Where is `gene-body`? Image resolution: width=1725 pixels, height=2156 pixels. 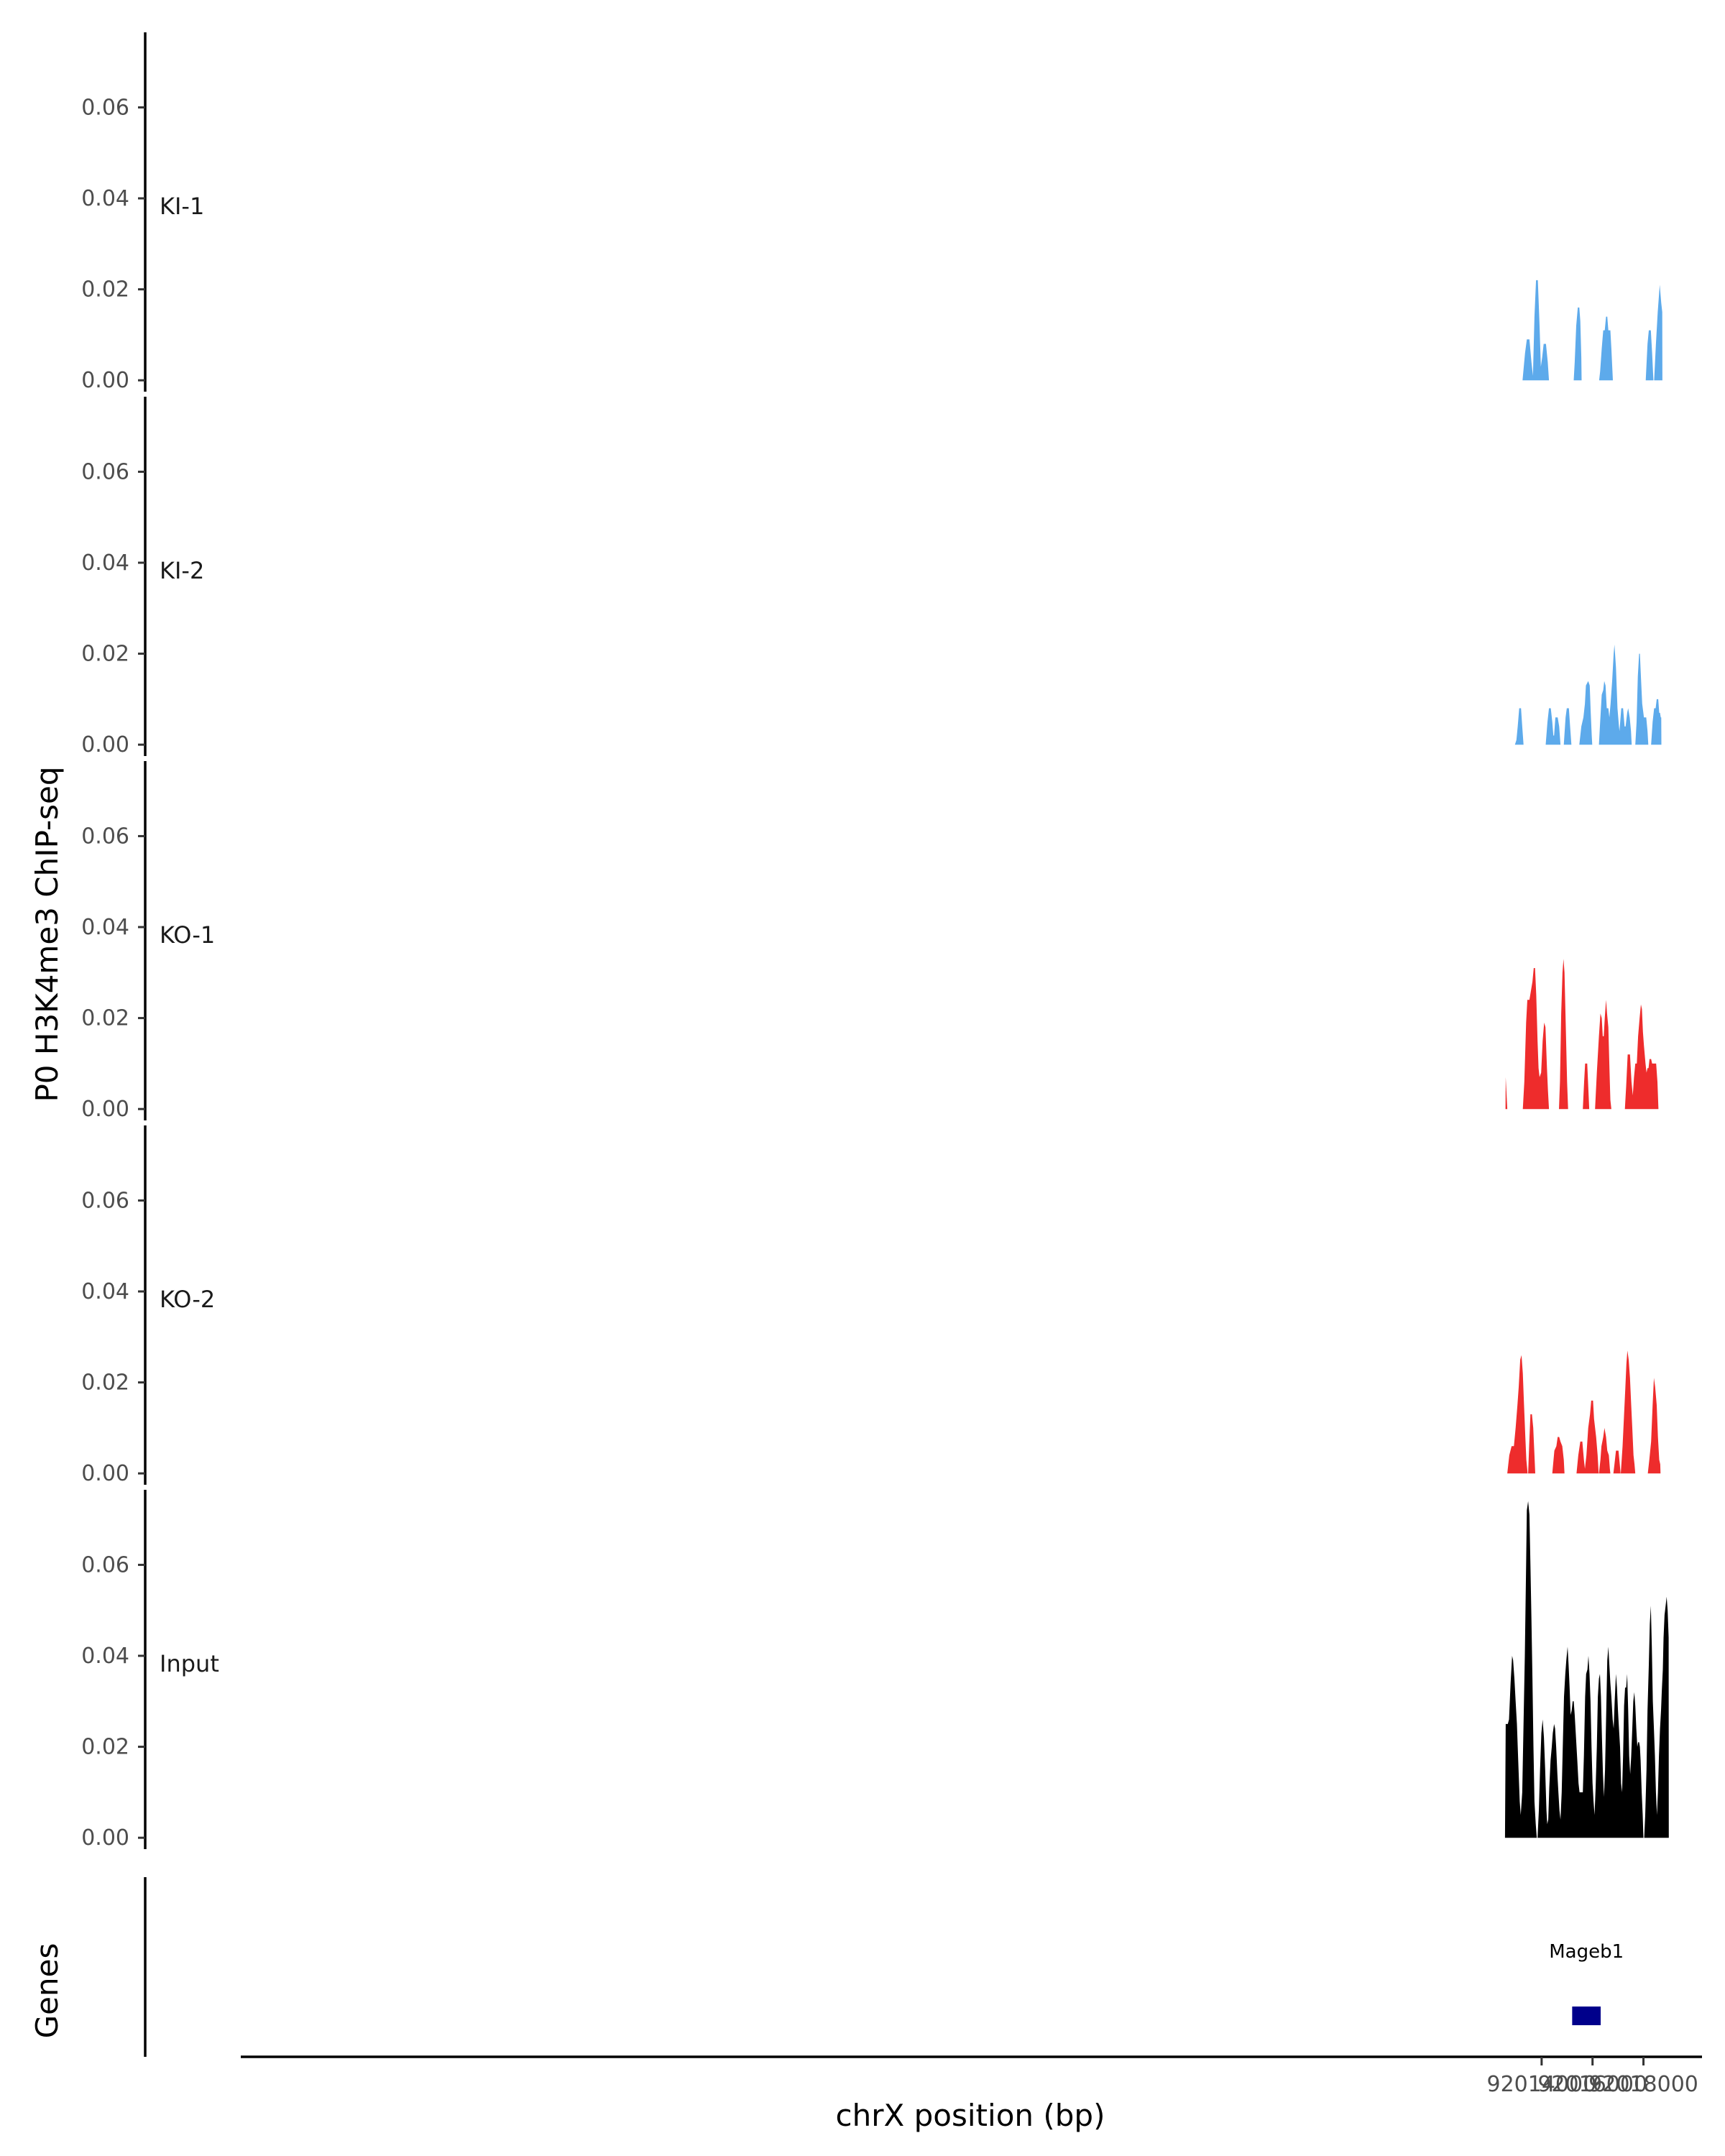 gene-body is located at coordinates (1586, 2016).